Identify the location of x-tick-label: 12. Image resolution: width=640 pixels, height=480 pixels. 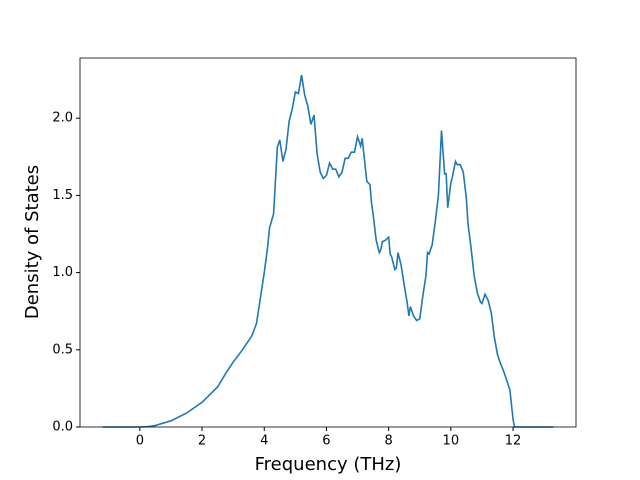
(513, 441).